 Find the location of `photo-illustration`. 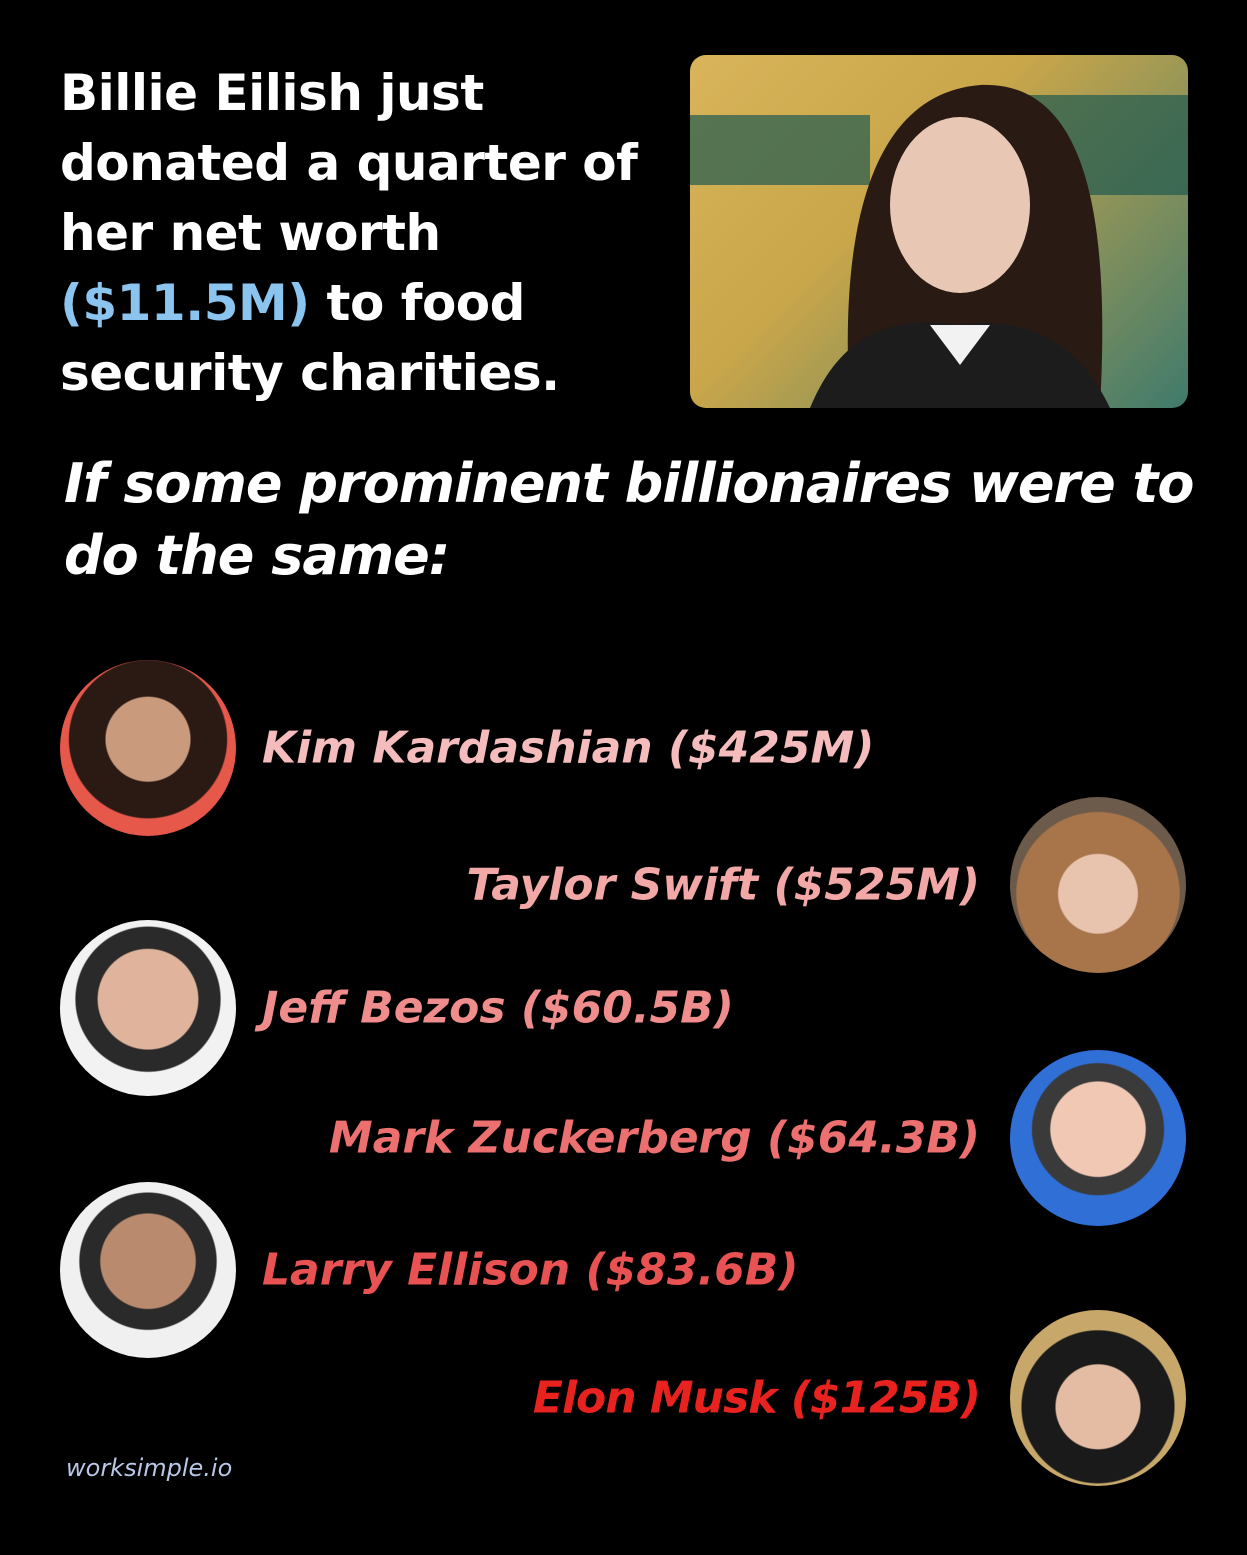

photo-illustration is located at coordinates (939, 246).